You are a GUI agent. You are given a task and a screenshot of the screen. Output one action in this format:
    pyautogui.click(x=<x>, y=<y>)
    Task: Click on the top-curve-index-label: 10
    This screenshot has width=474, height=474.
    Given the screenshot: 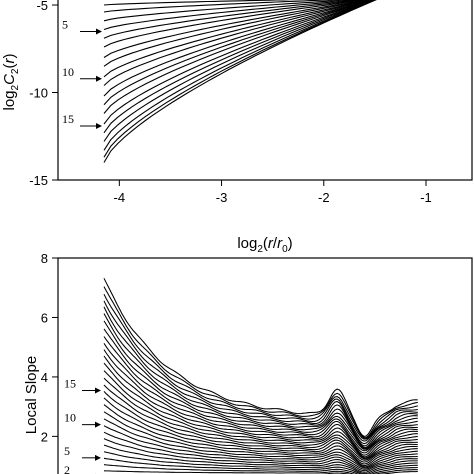 What is the action you would take?
    pyautogui.click(x=68, y=72)
    